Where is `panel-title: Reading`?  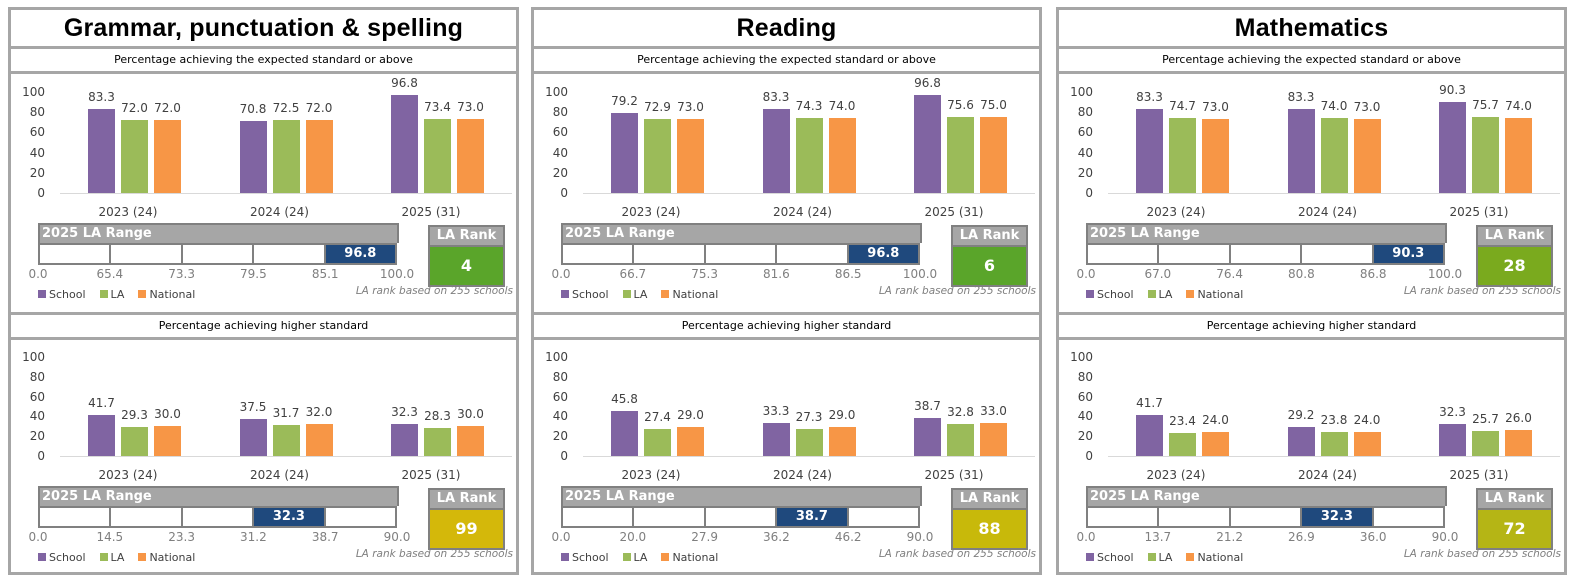
panel-title: Reading is located at coordinates (786, 28).